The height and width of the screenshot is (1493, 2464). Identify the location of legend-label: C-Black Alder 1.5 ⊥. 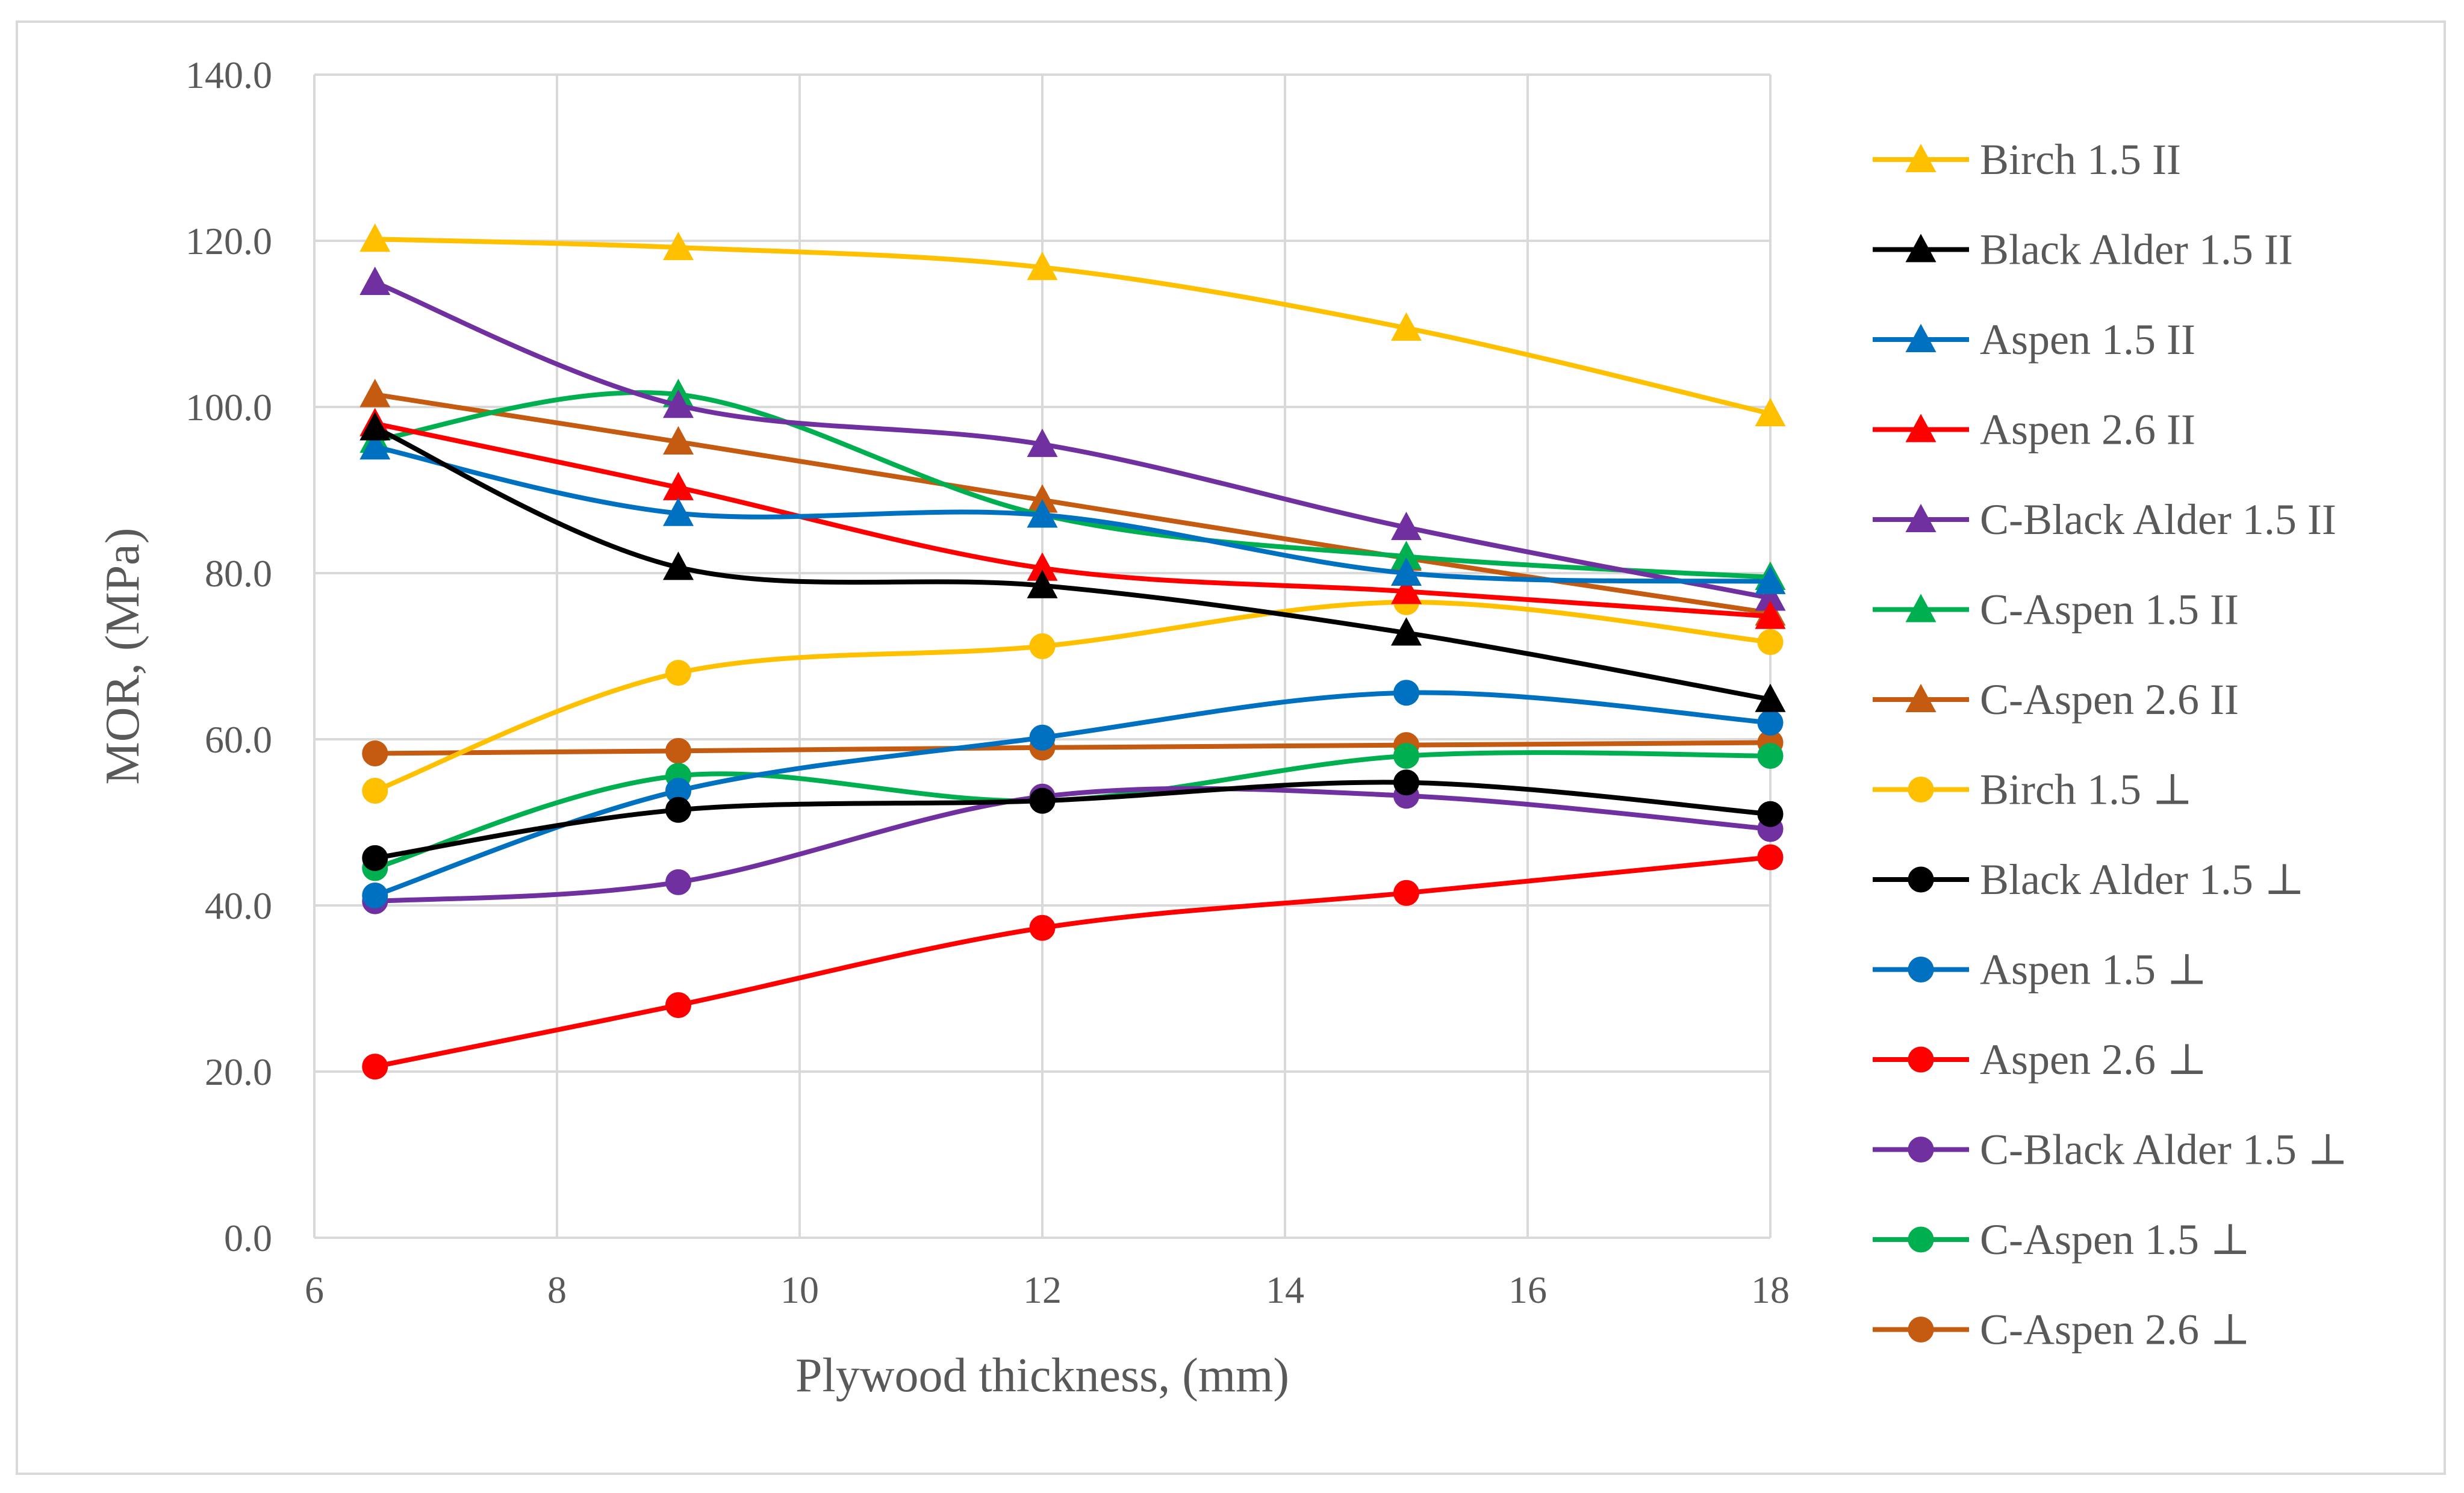
(2164, 1150).